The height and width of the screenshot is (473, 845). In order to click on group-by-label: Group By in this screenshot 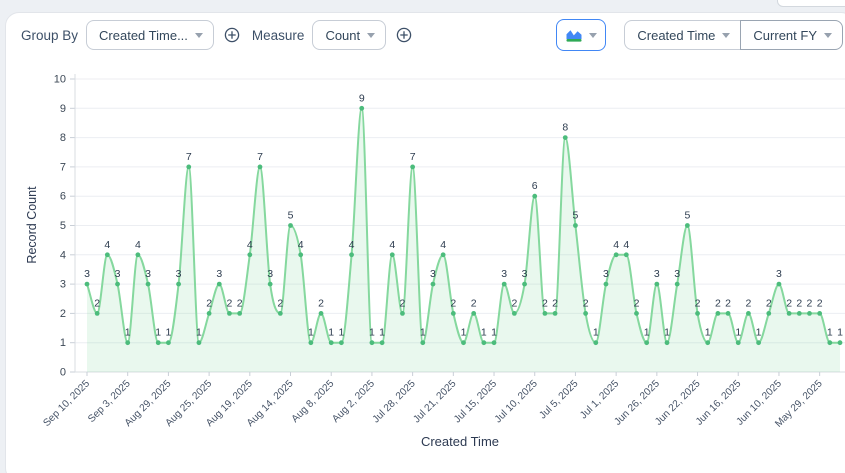, I will do `click(50, 35)`.